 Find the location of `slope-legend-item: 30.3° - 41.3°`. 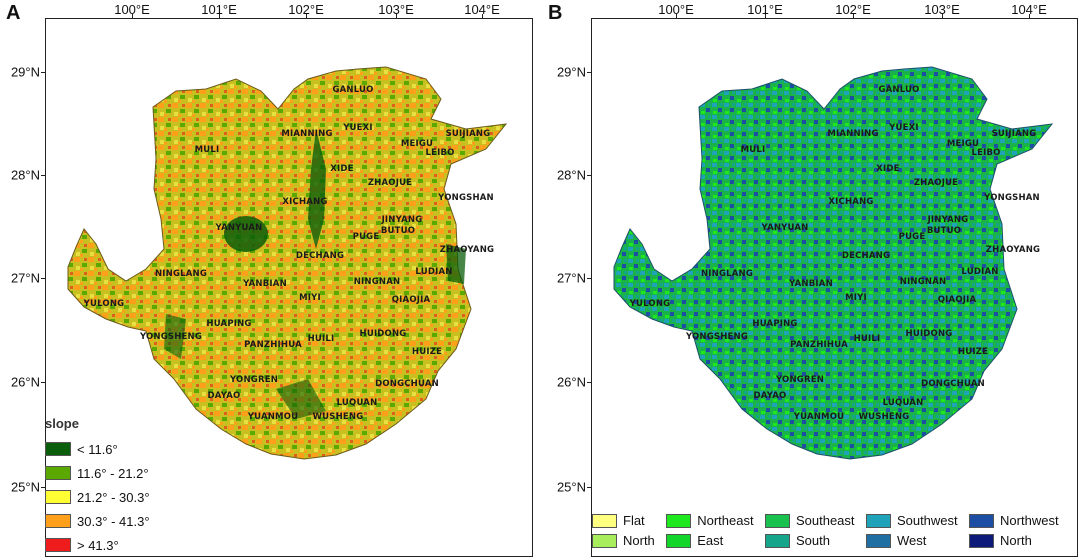

slope-legend-item: 30.3° - 41.3° is located at coordinates (97, 521).